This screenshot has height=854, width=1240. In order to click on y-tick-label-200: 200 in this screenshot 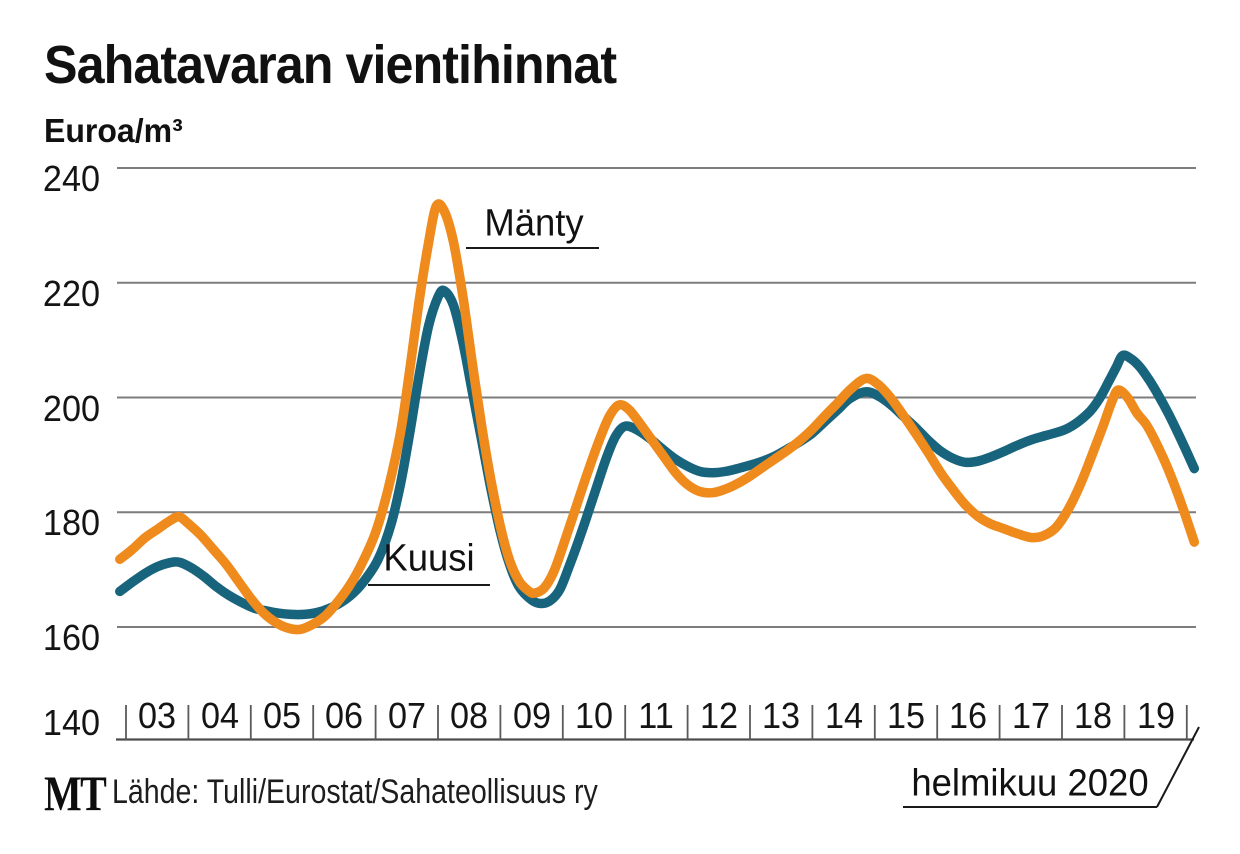, I will do `click(71, 408)`.